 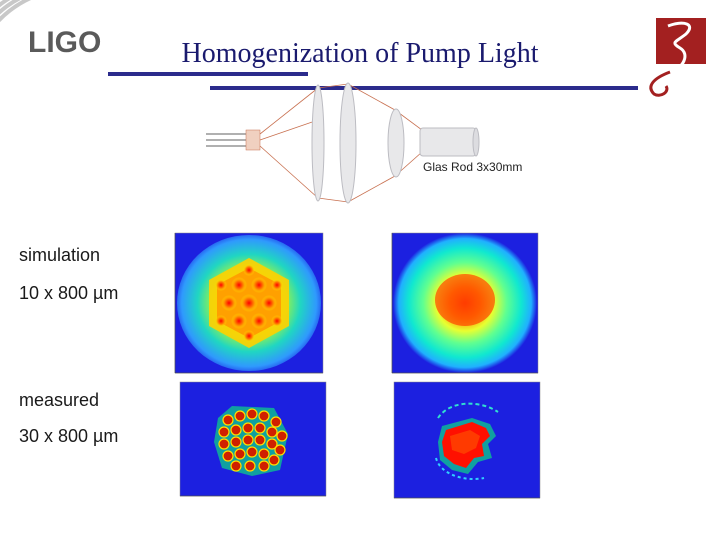 I want to click on optical-diagram, so click(x=343, y=143).